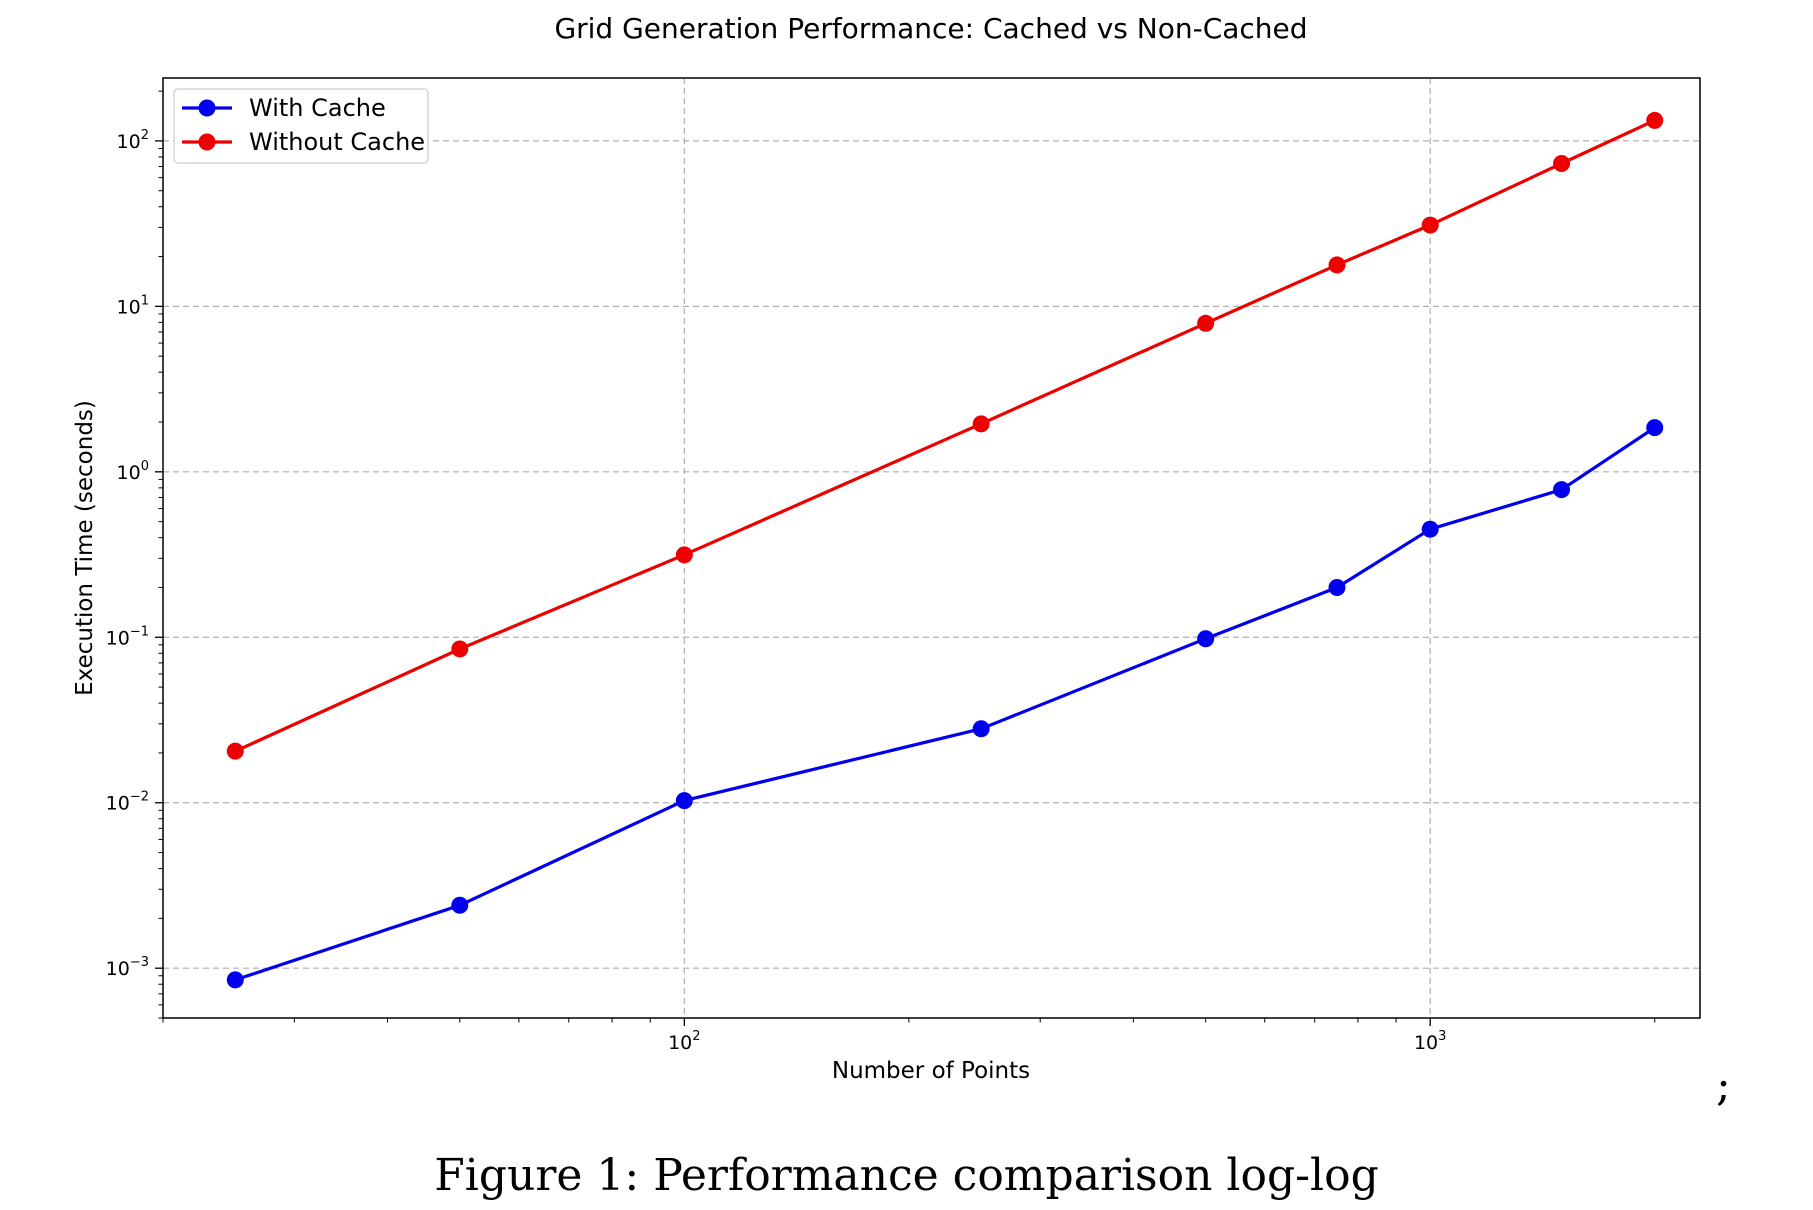 This screenshot has width=1813, height=1210. What do you see at coordinates (127, 802) in the screenshot?
I see `y-tick-label: 10⁻²` at bounding box center [127, 802].